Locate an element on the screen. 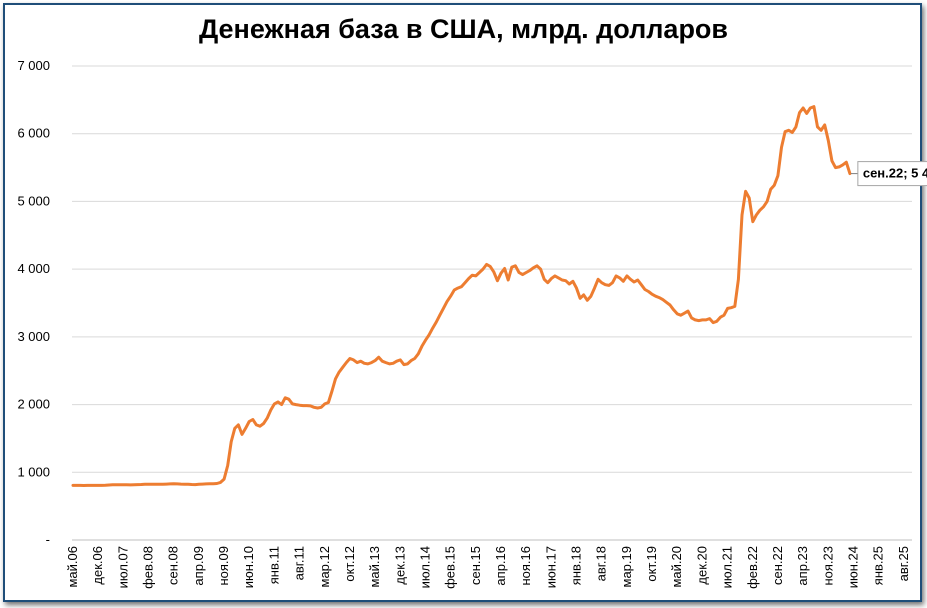 This screenshot has height=608, width=927. x-tick-label: ноя.09 is located at coordinates (223, 566).